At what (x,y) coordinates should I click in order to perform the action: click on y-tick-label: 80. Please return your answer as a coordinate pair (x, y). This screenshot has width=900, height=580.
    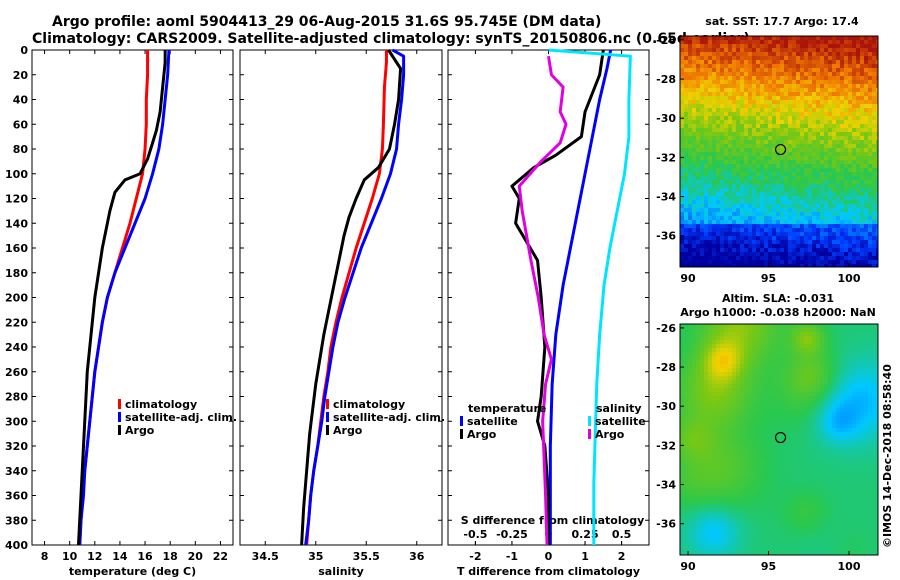
    Looking at the image, I should click on (21, 149).